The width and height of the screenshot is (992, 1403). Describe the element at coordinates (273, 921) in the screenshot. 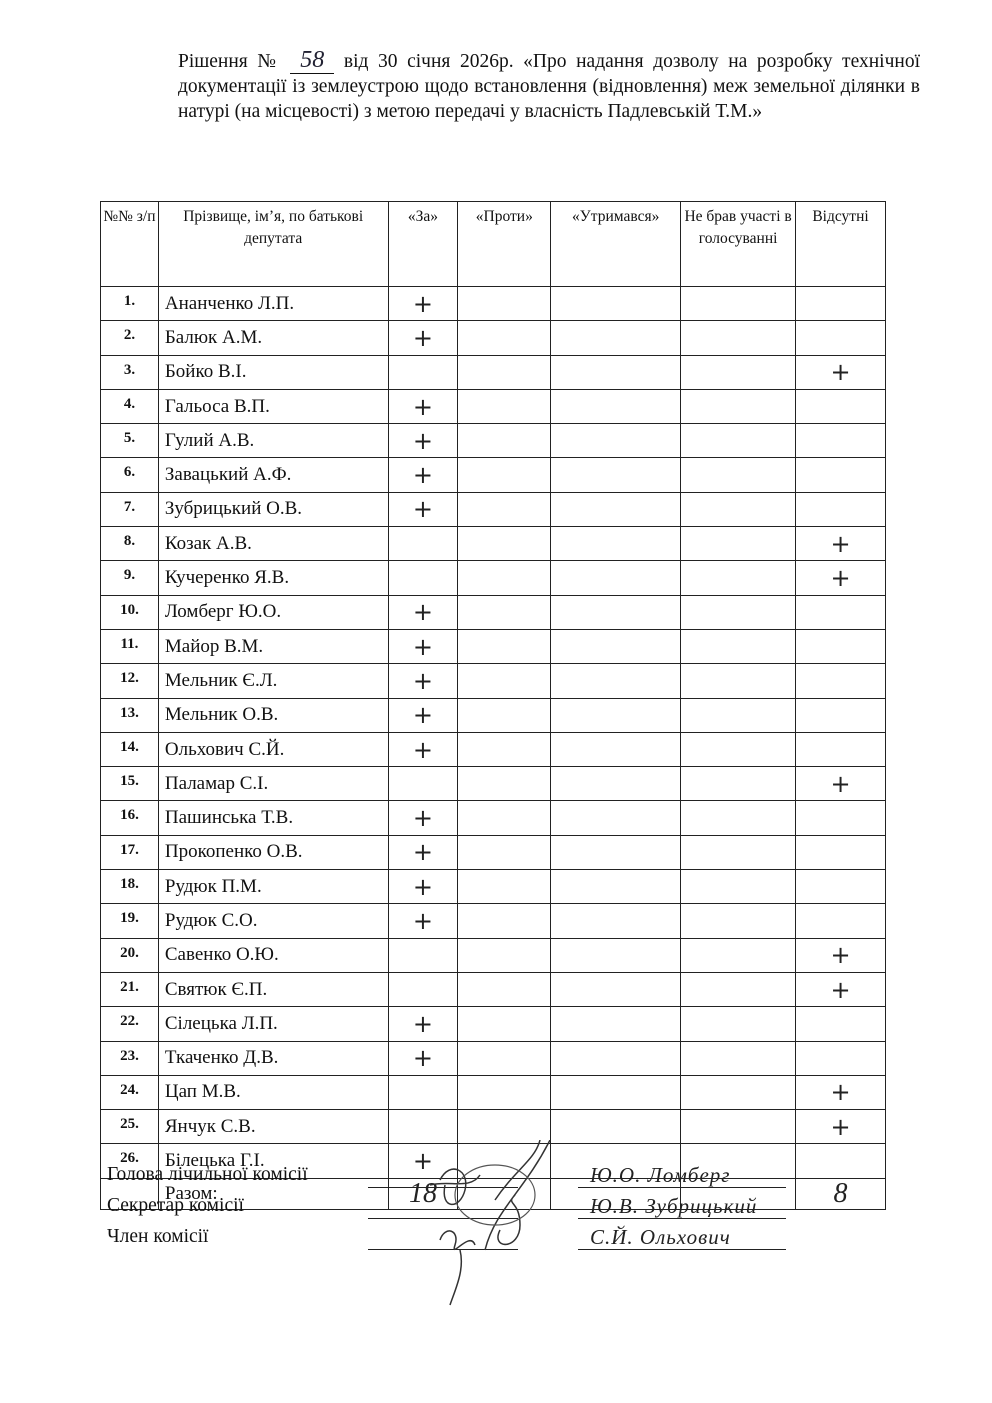

I see `deputy-name: Рудюк С.О.` at that location.